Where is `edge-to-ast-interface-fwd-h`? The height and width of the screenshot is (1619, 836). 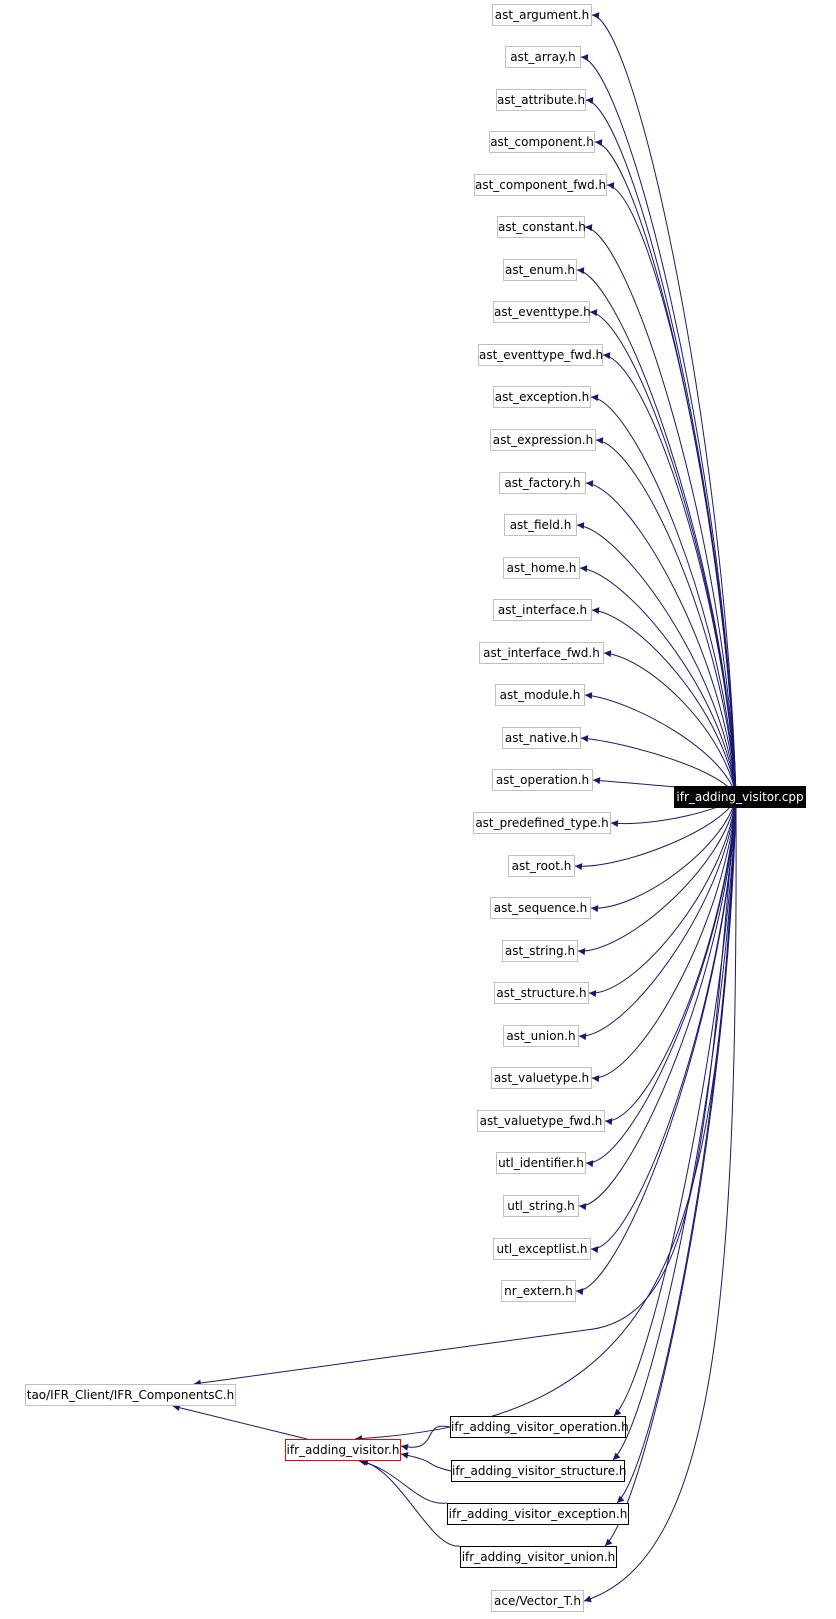
edge-to-ast-interface-fwd-h is located at coordinates (670, 724).